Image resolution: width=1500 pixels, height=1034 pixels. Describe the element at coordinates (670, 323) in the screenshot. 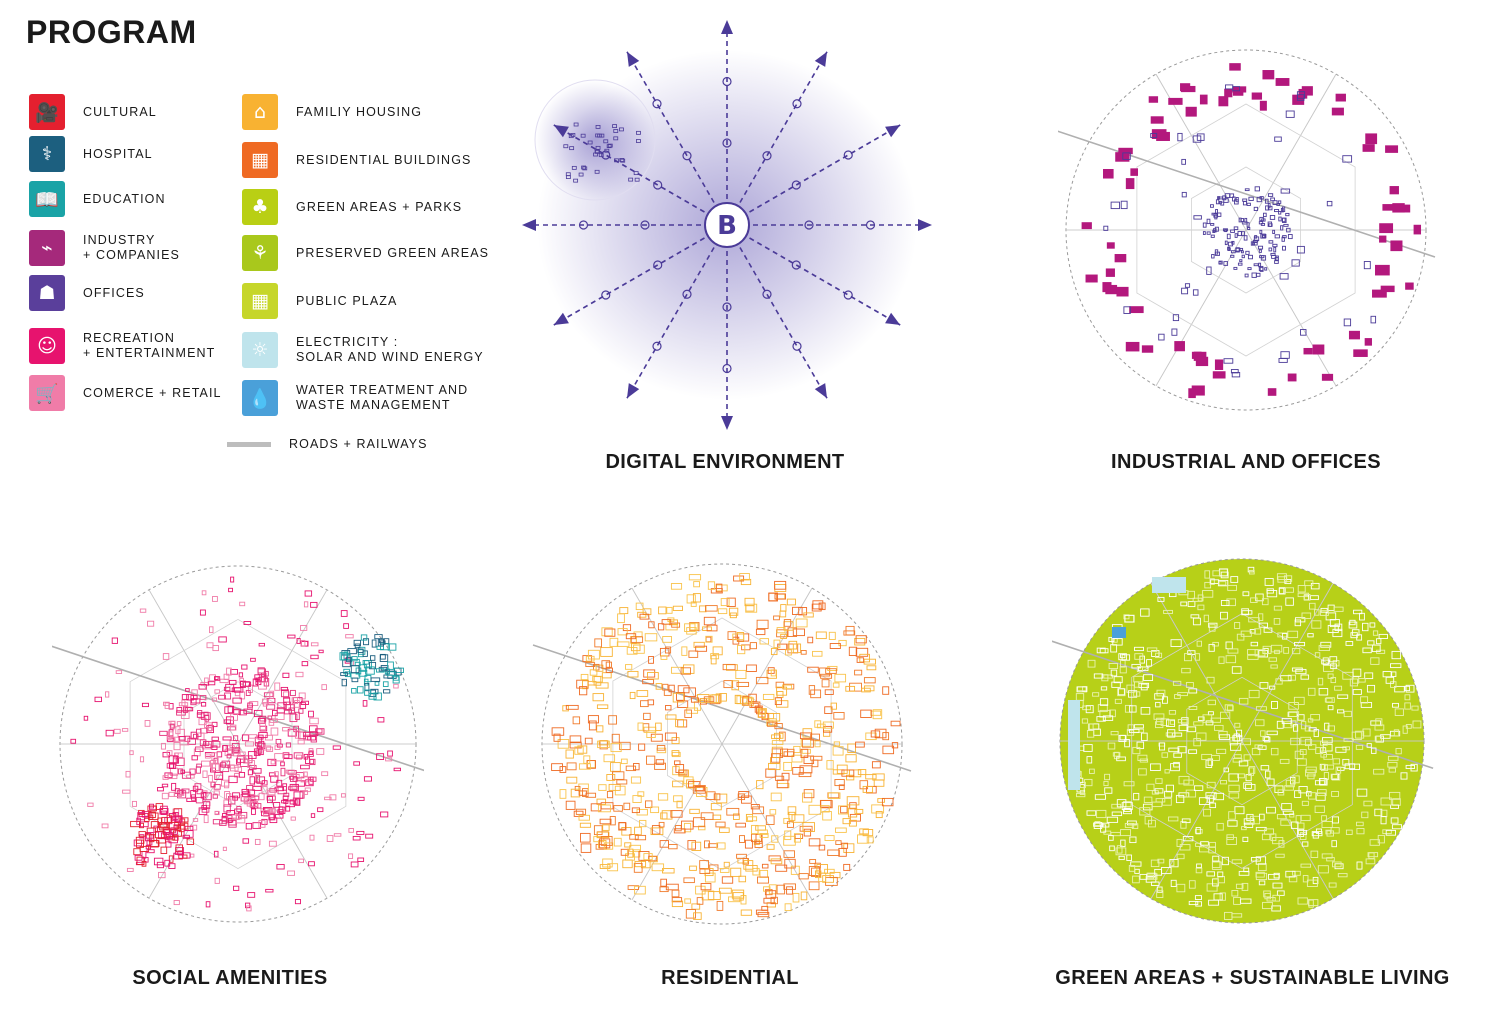

I see `signal-ray` at that location.